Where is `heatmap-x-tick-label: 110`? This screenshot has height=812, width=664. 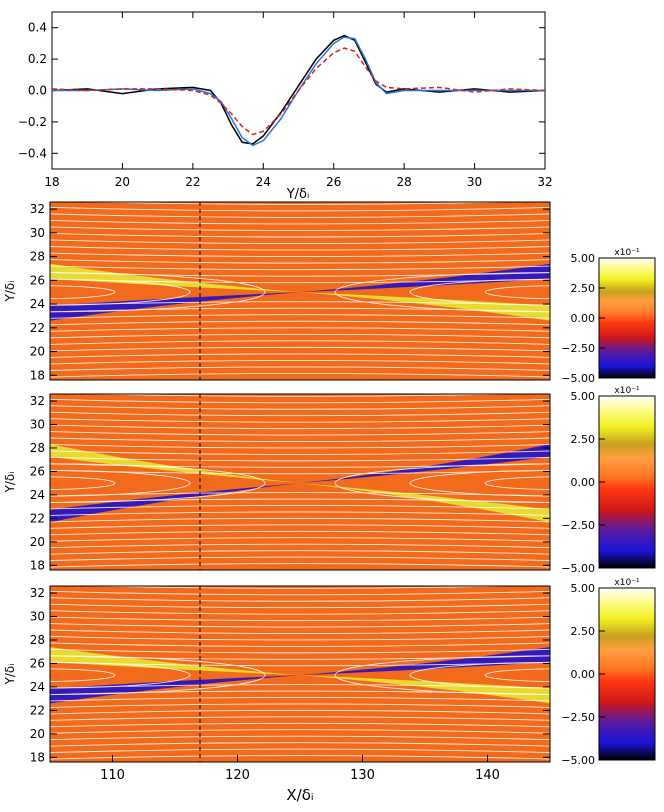 heatmap-x-tick-label: 110 is located at coordinates (112, 775).